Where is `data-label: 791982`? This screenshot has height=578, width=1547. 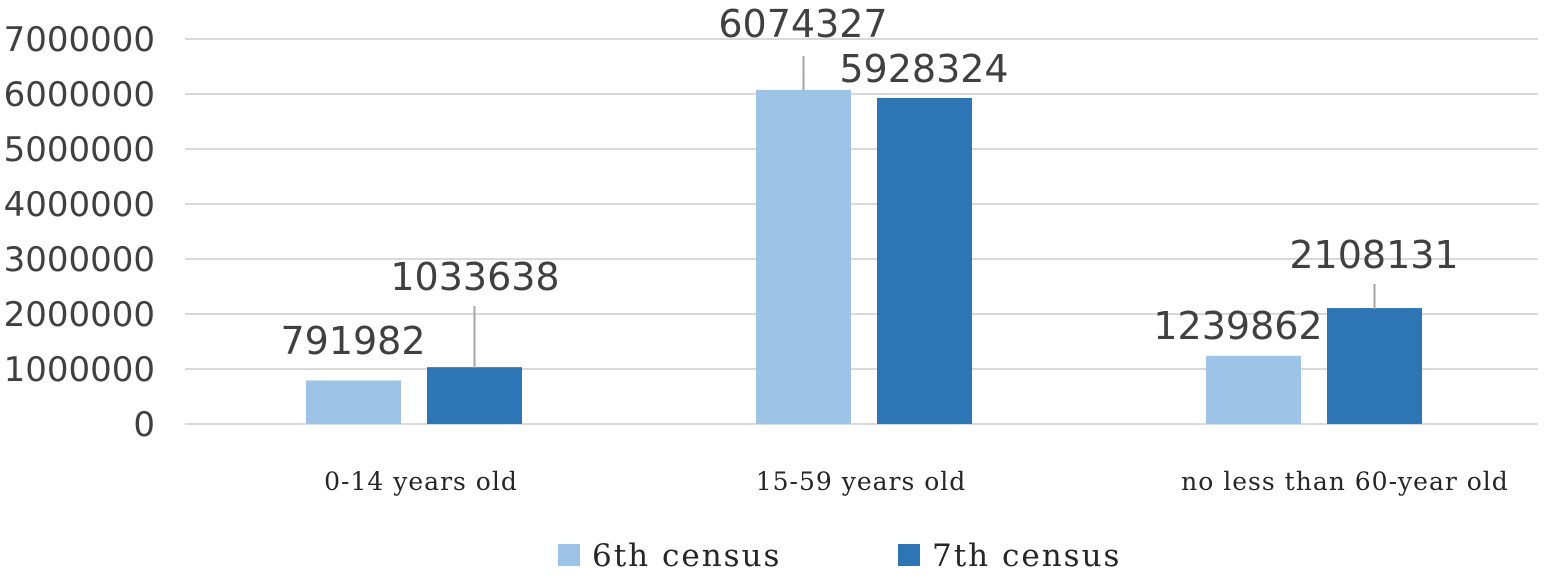 data-label: 791982 is located at coordinates (352, 341).